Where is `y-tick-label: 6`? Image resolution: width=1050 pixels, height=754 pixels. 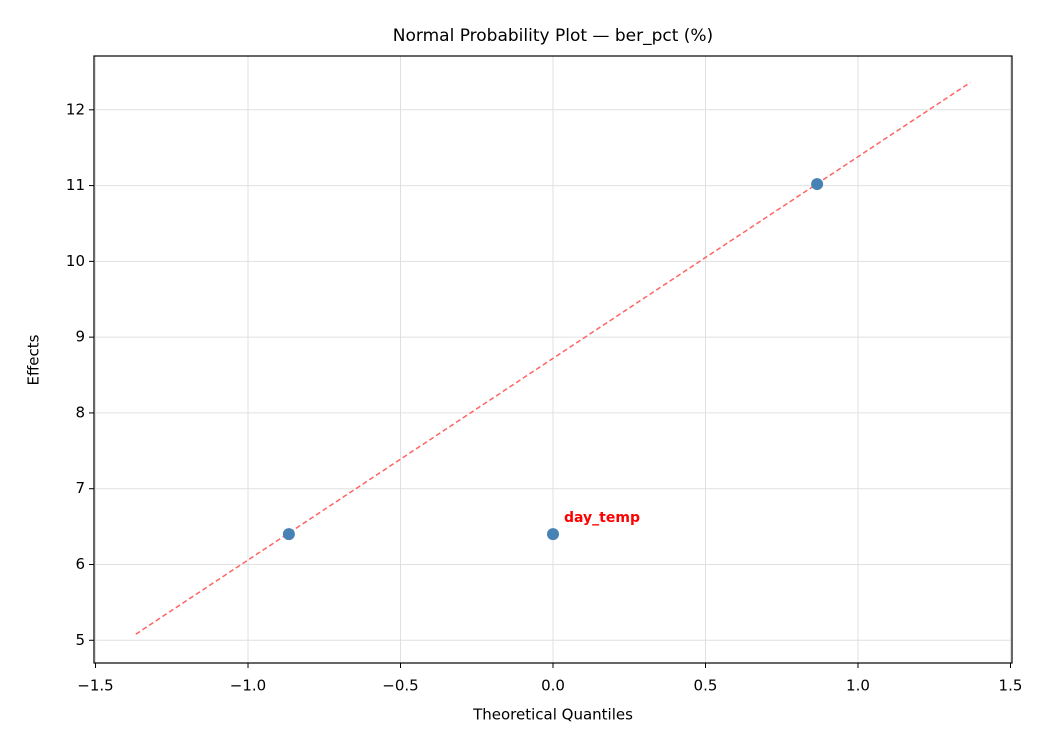
y-tick-label: 6 is located at coordinates (80, 564).